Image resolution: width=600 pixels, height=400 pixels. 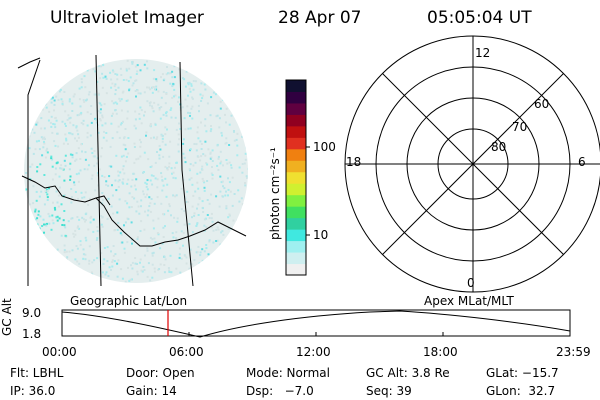 I want to click on meridian-line, so click(x=186, y=174).